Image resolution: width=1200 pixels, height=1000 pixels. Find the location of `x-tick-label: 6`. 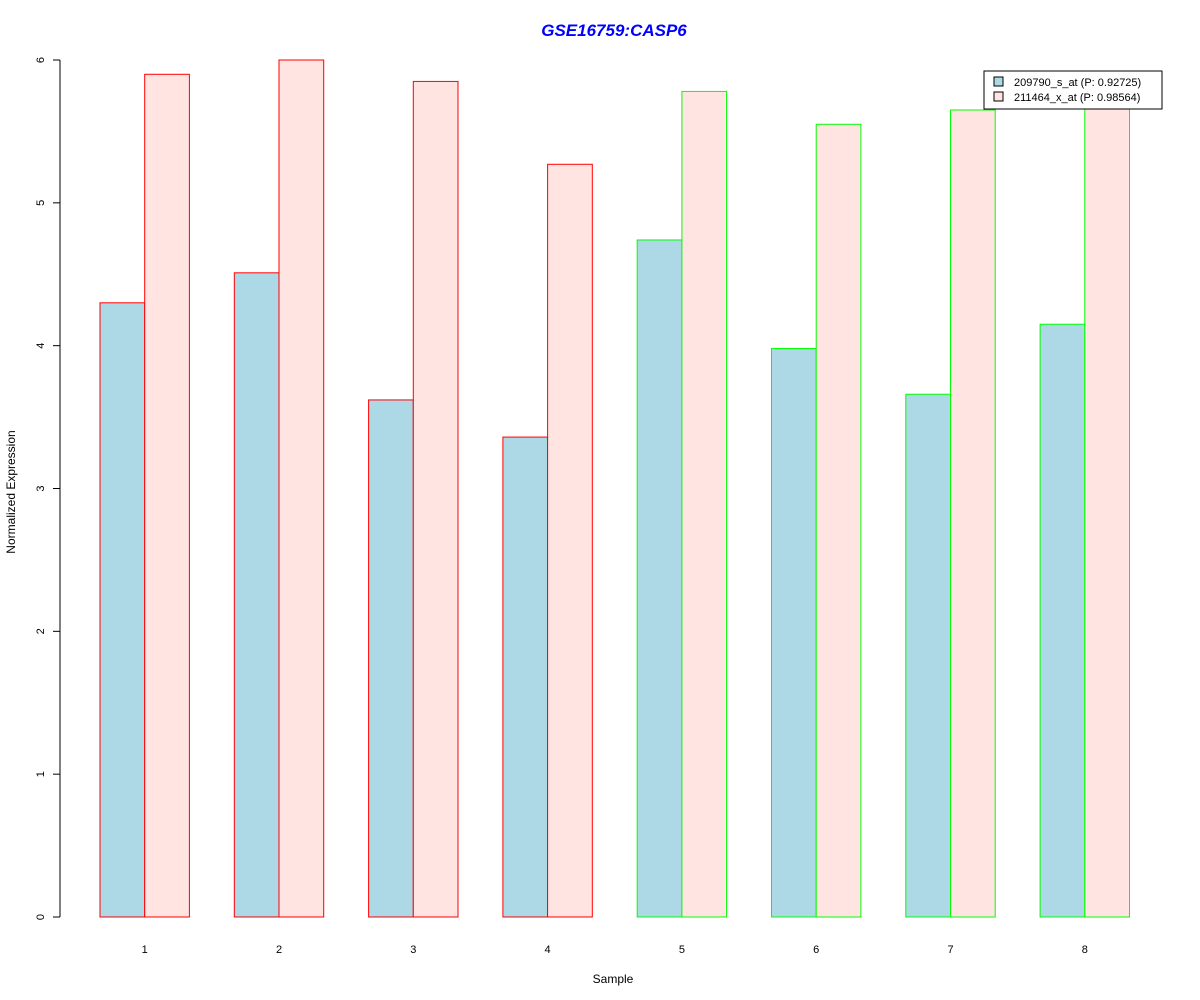

x-tick-label: 6 is located at coordinates (816, 950).